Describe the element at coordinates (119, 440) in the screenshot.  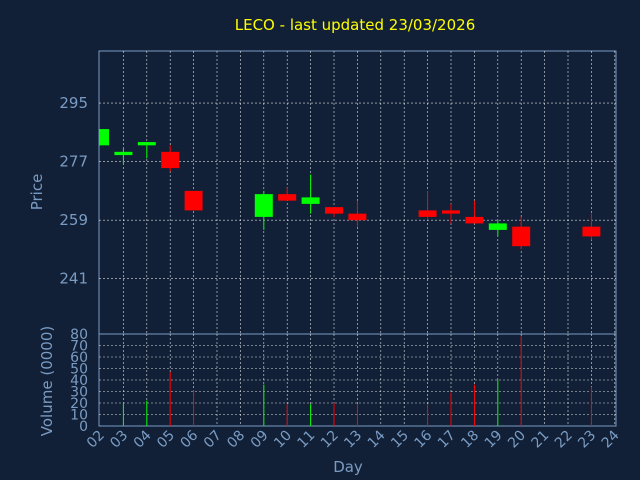
I see `day-tick-label: 03` at that location.